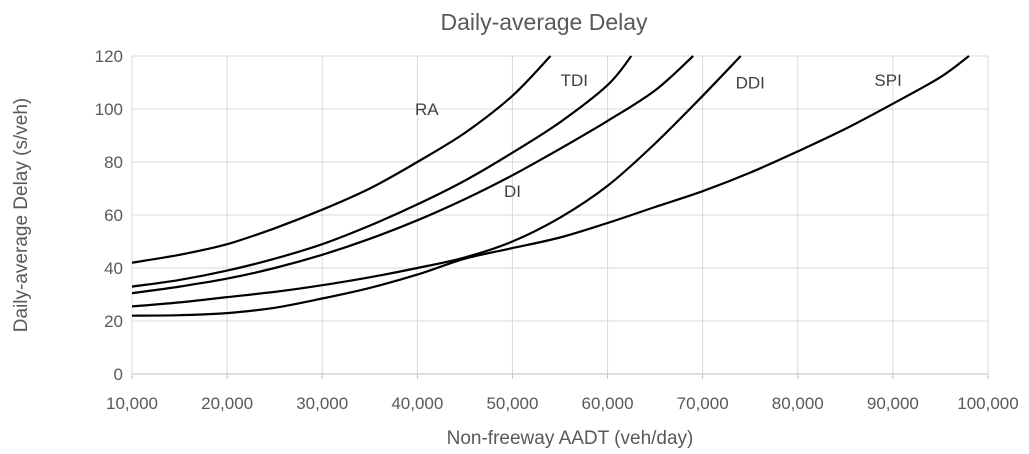 Image resolution: width=1029 pixels, height=454 pixels. What do you see at coordinates (544, 22) in the screenshot?
I see `chart-title: Daily-average Delay` at bounding box center [544, 22].